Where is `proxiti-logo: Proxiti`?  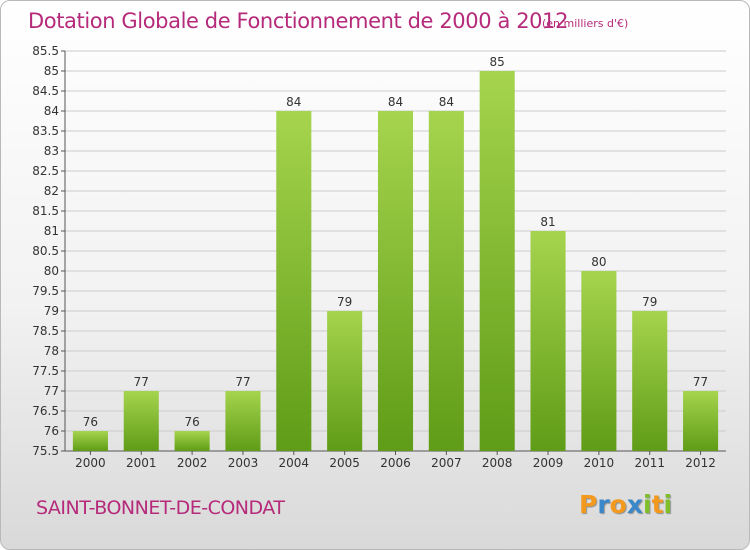 proxiti-logo: Proxiti is located at coordinates (625, 504).